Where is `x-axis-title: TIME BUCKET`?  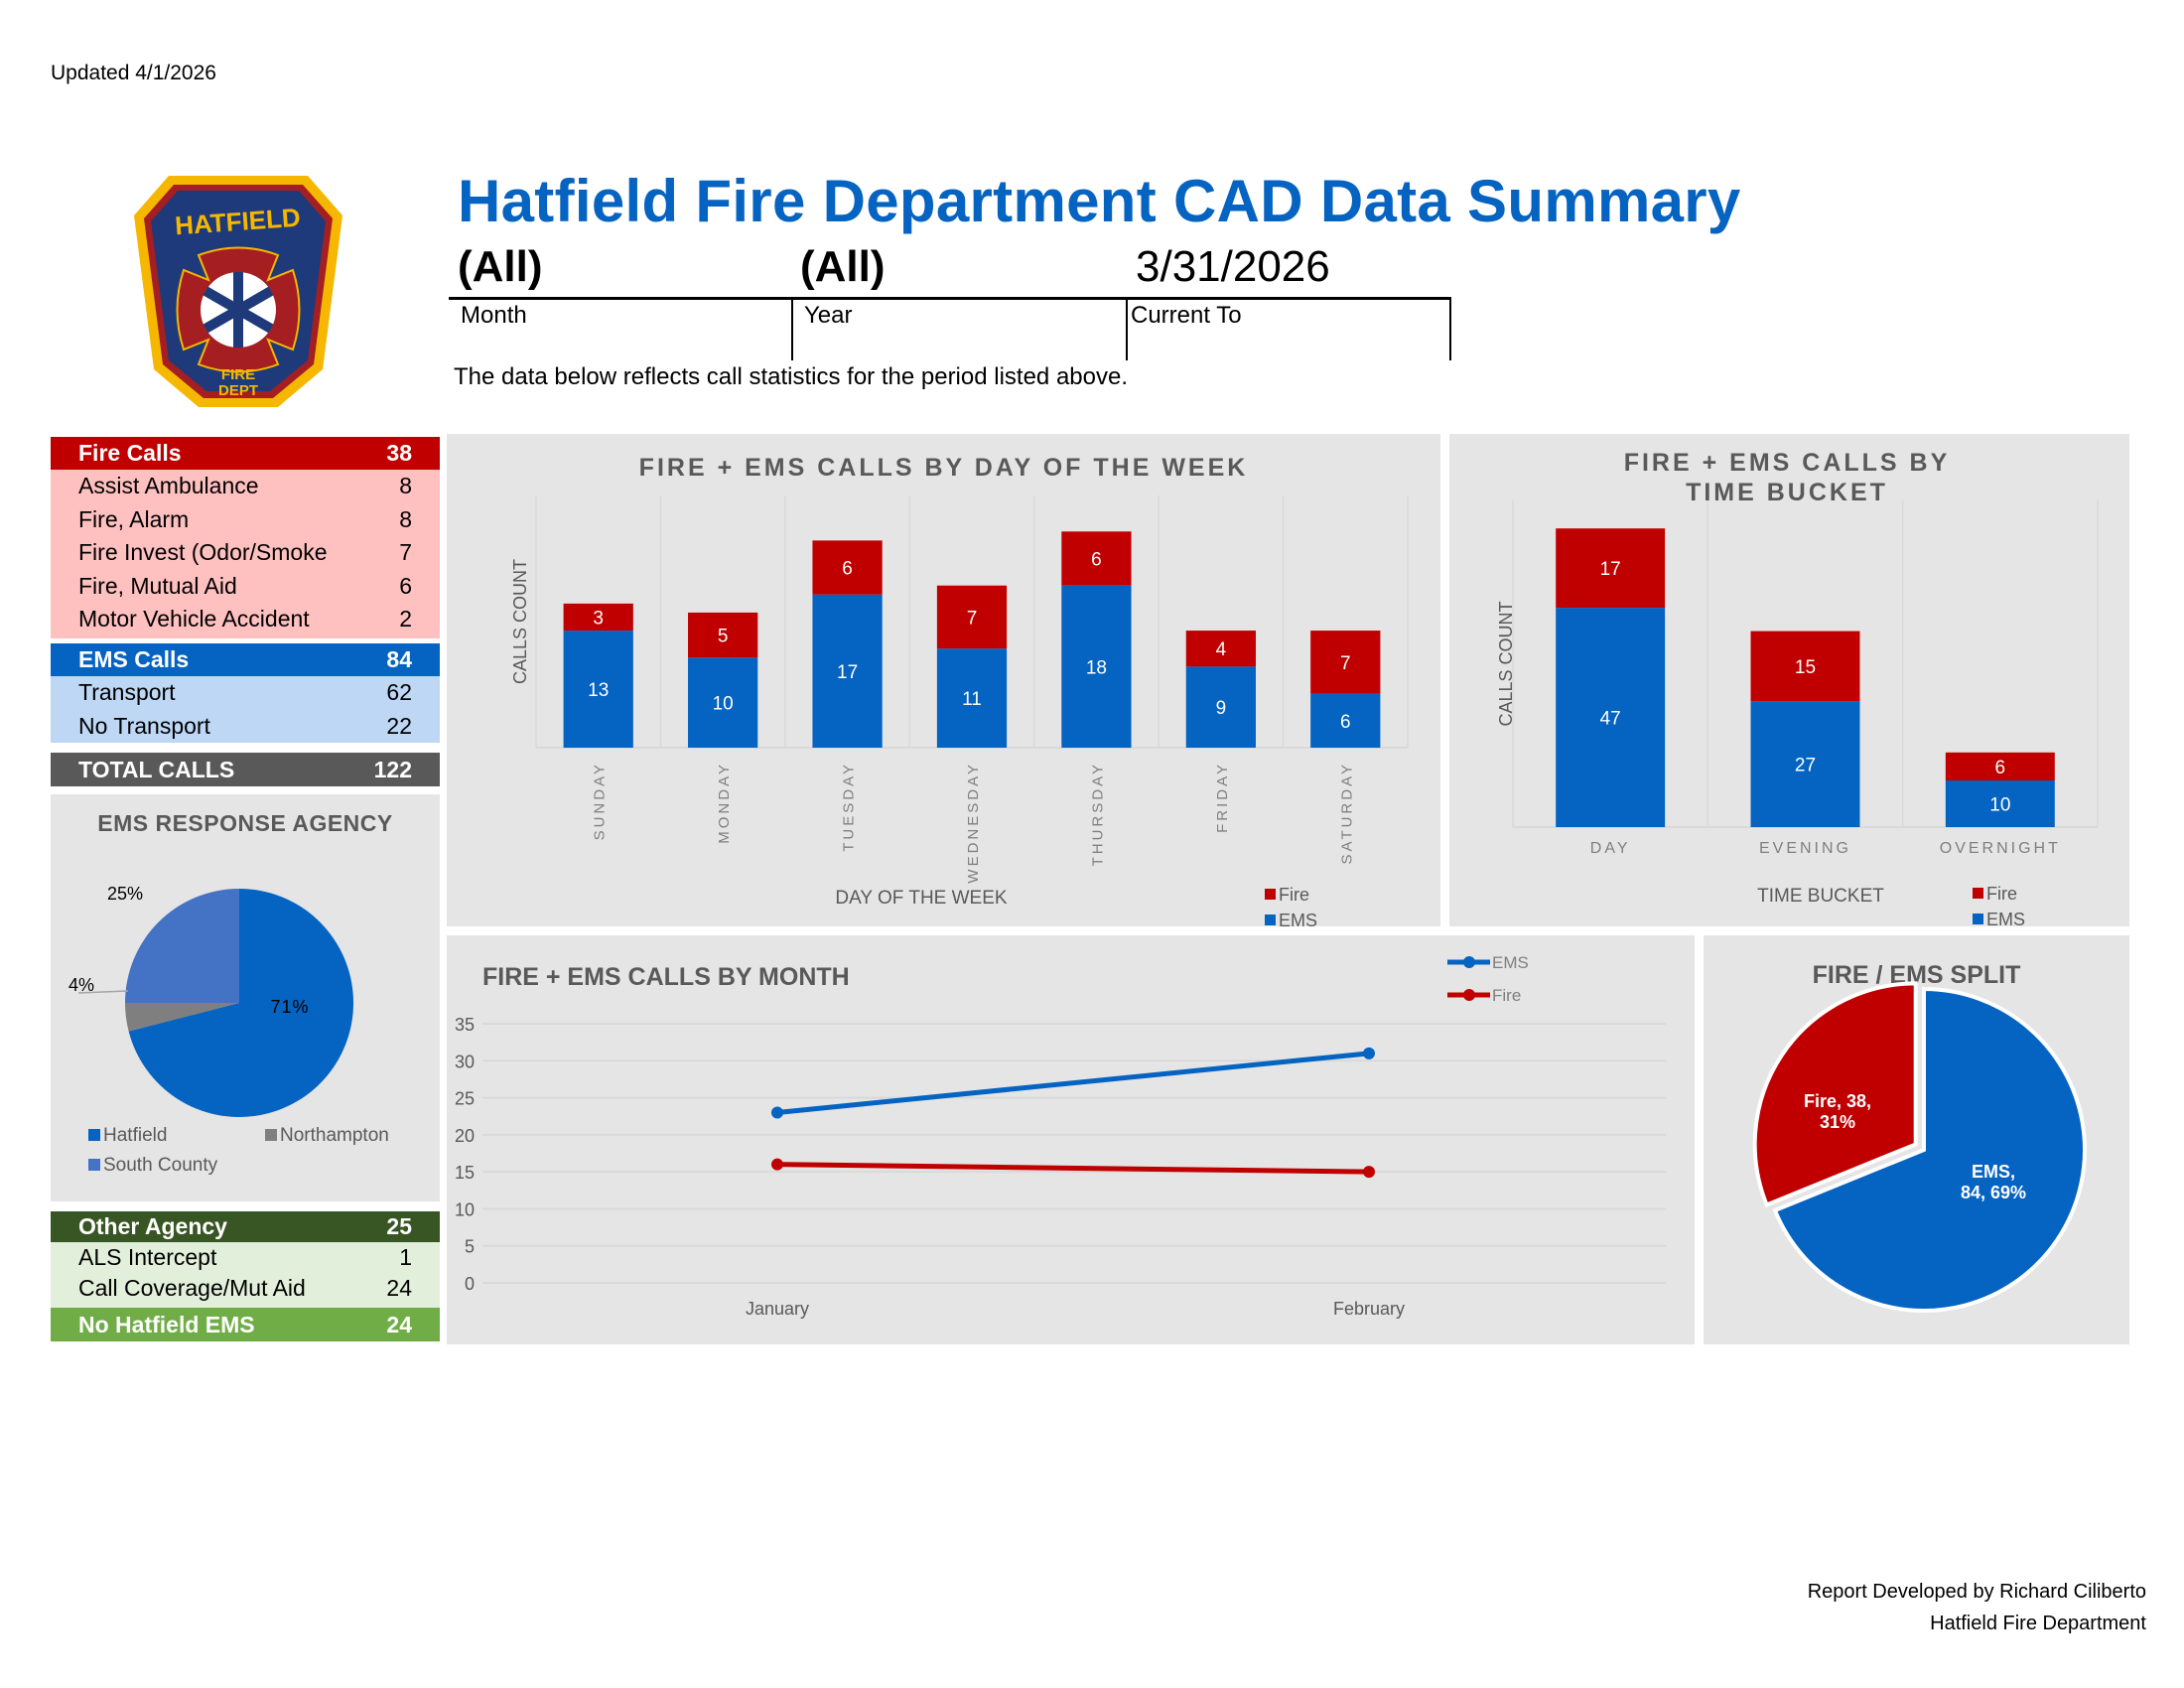 x-axis-title: TIME BUCKET is located at coordinates (1820, 896).